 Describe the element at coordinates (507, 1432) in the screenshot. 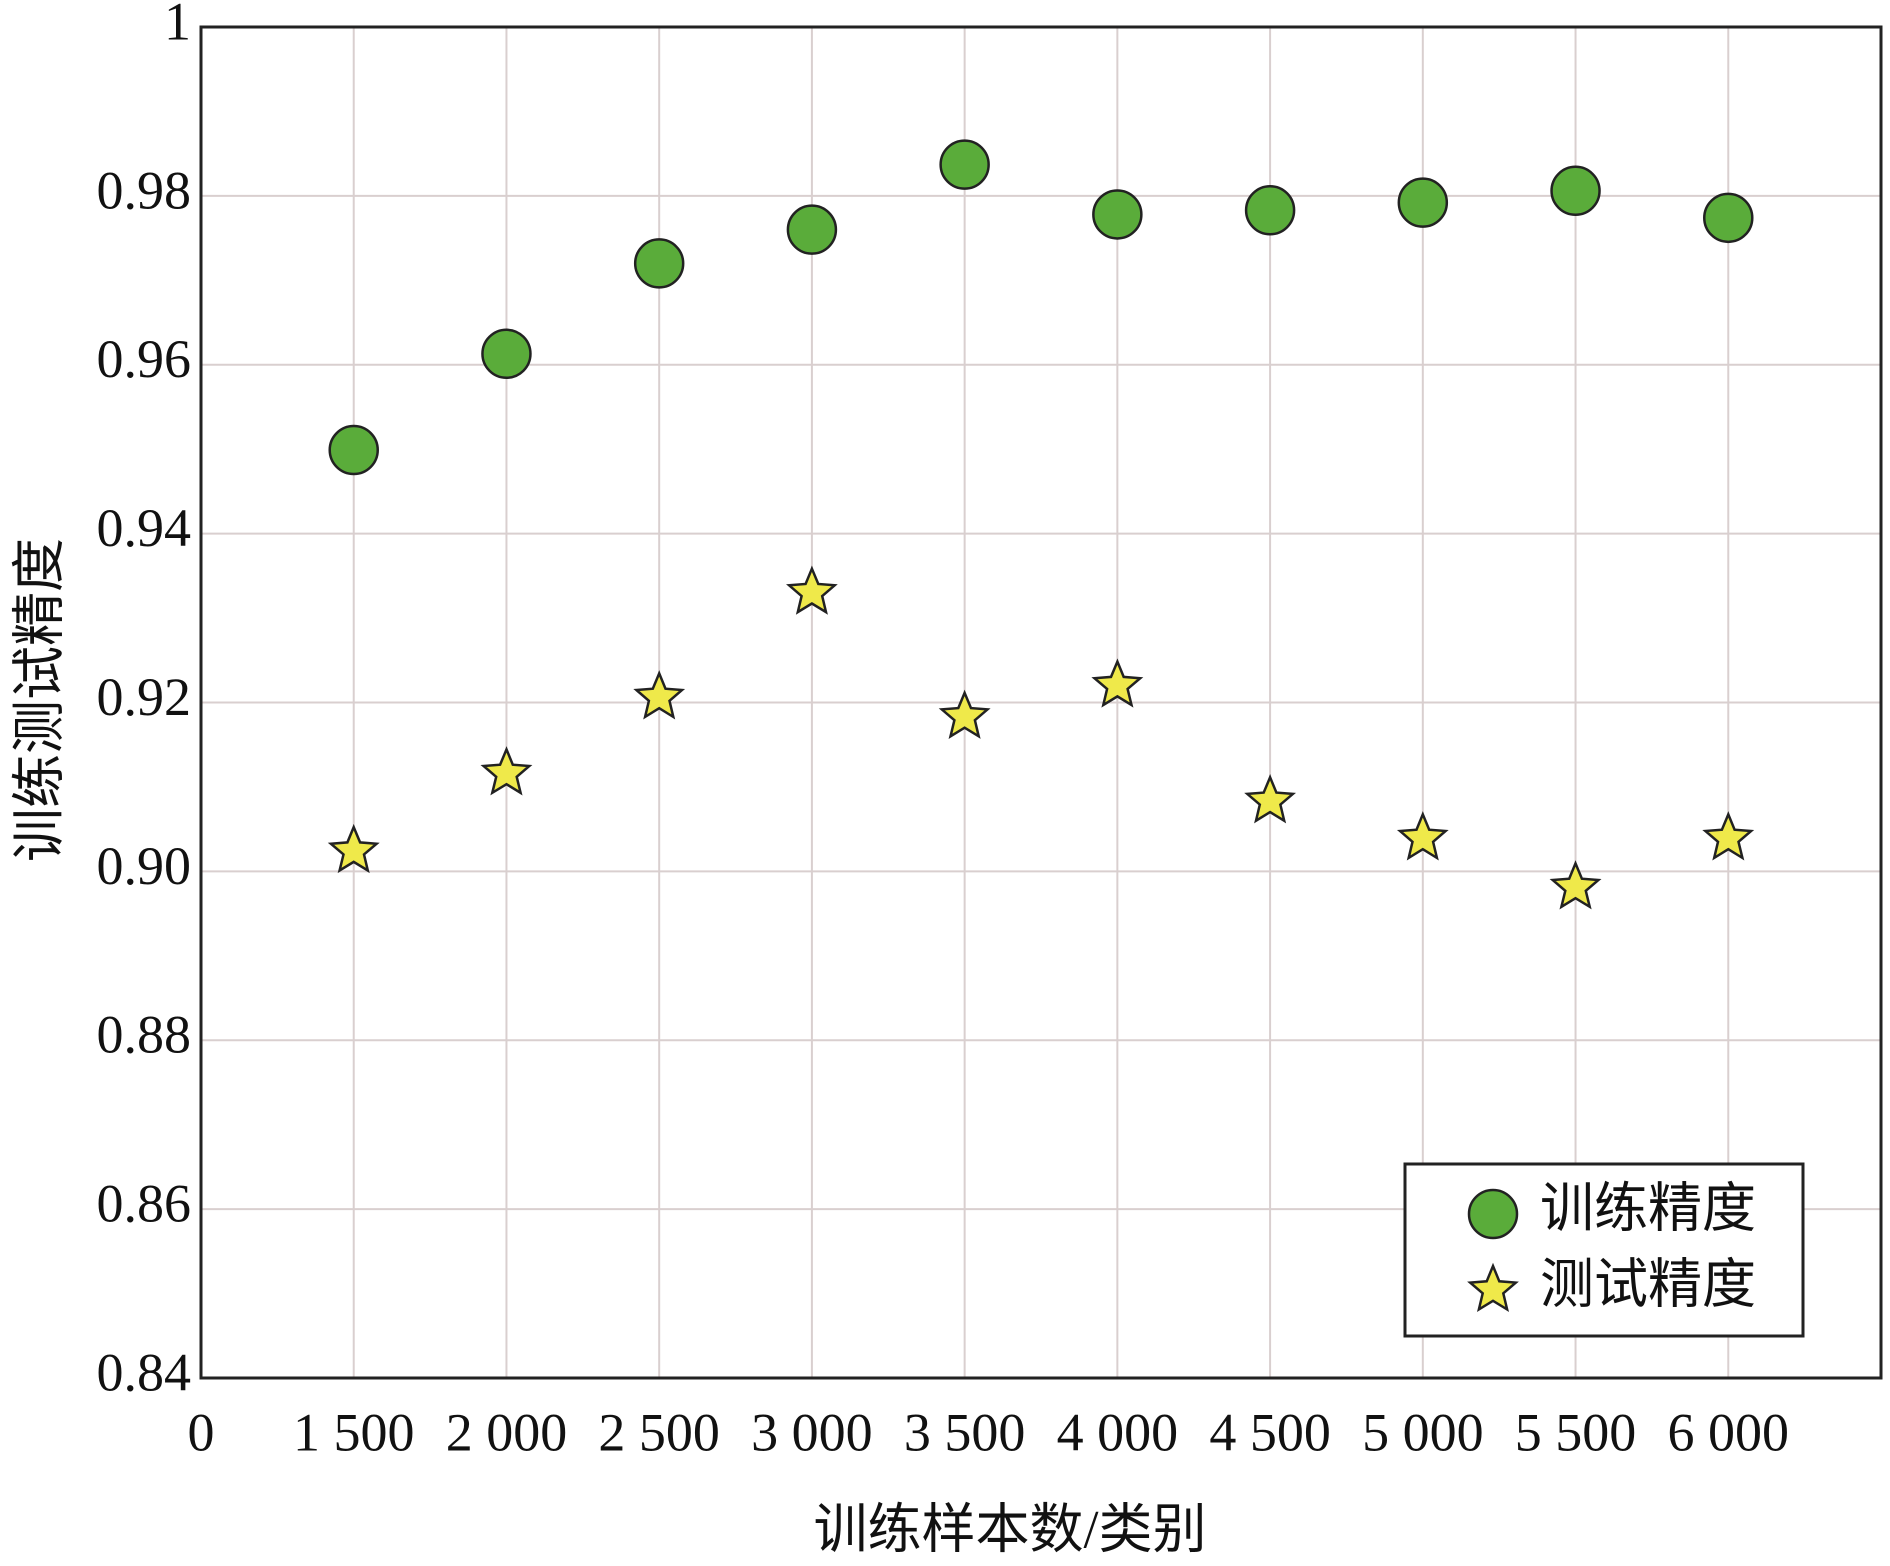

I see `x-tick-label: 2 000` at that location.